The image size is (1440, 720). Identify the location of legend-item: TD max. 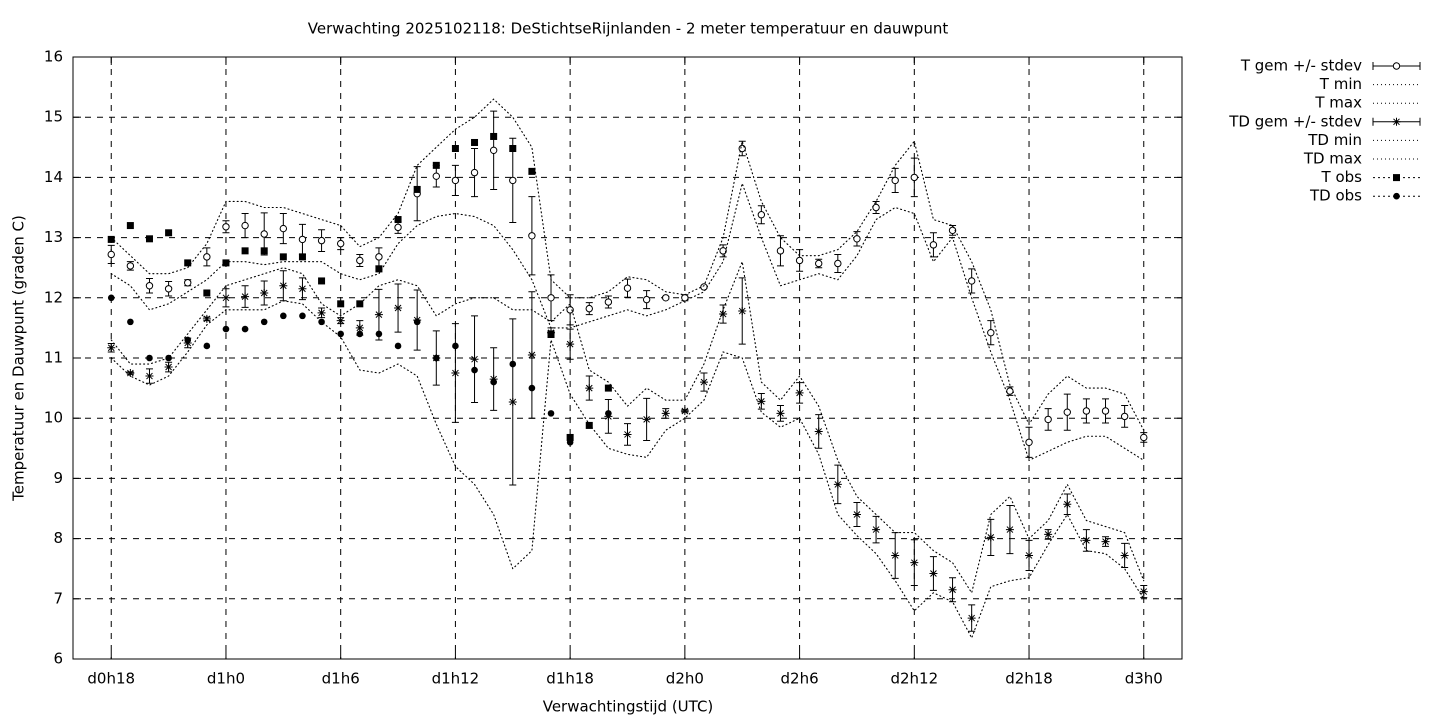
(1361, 159).